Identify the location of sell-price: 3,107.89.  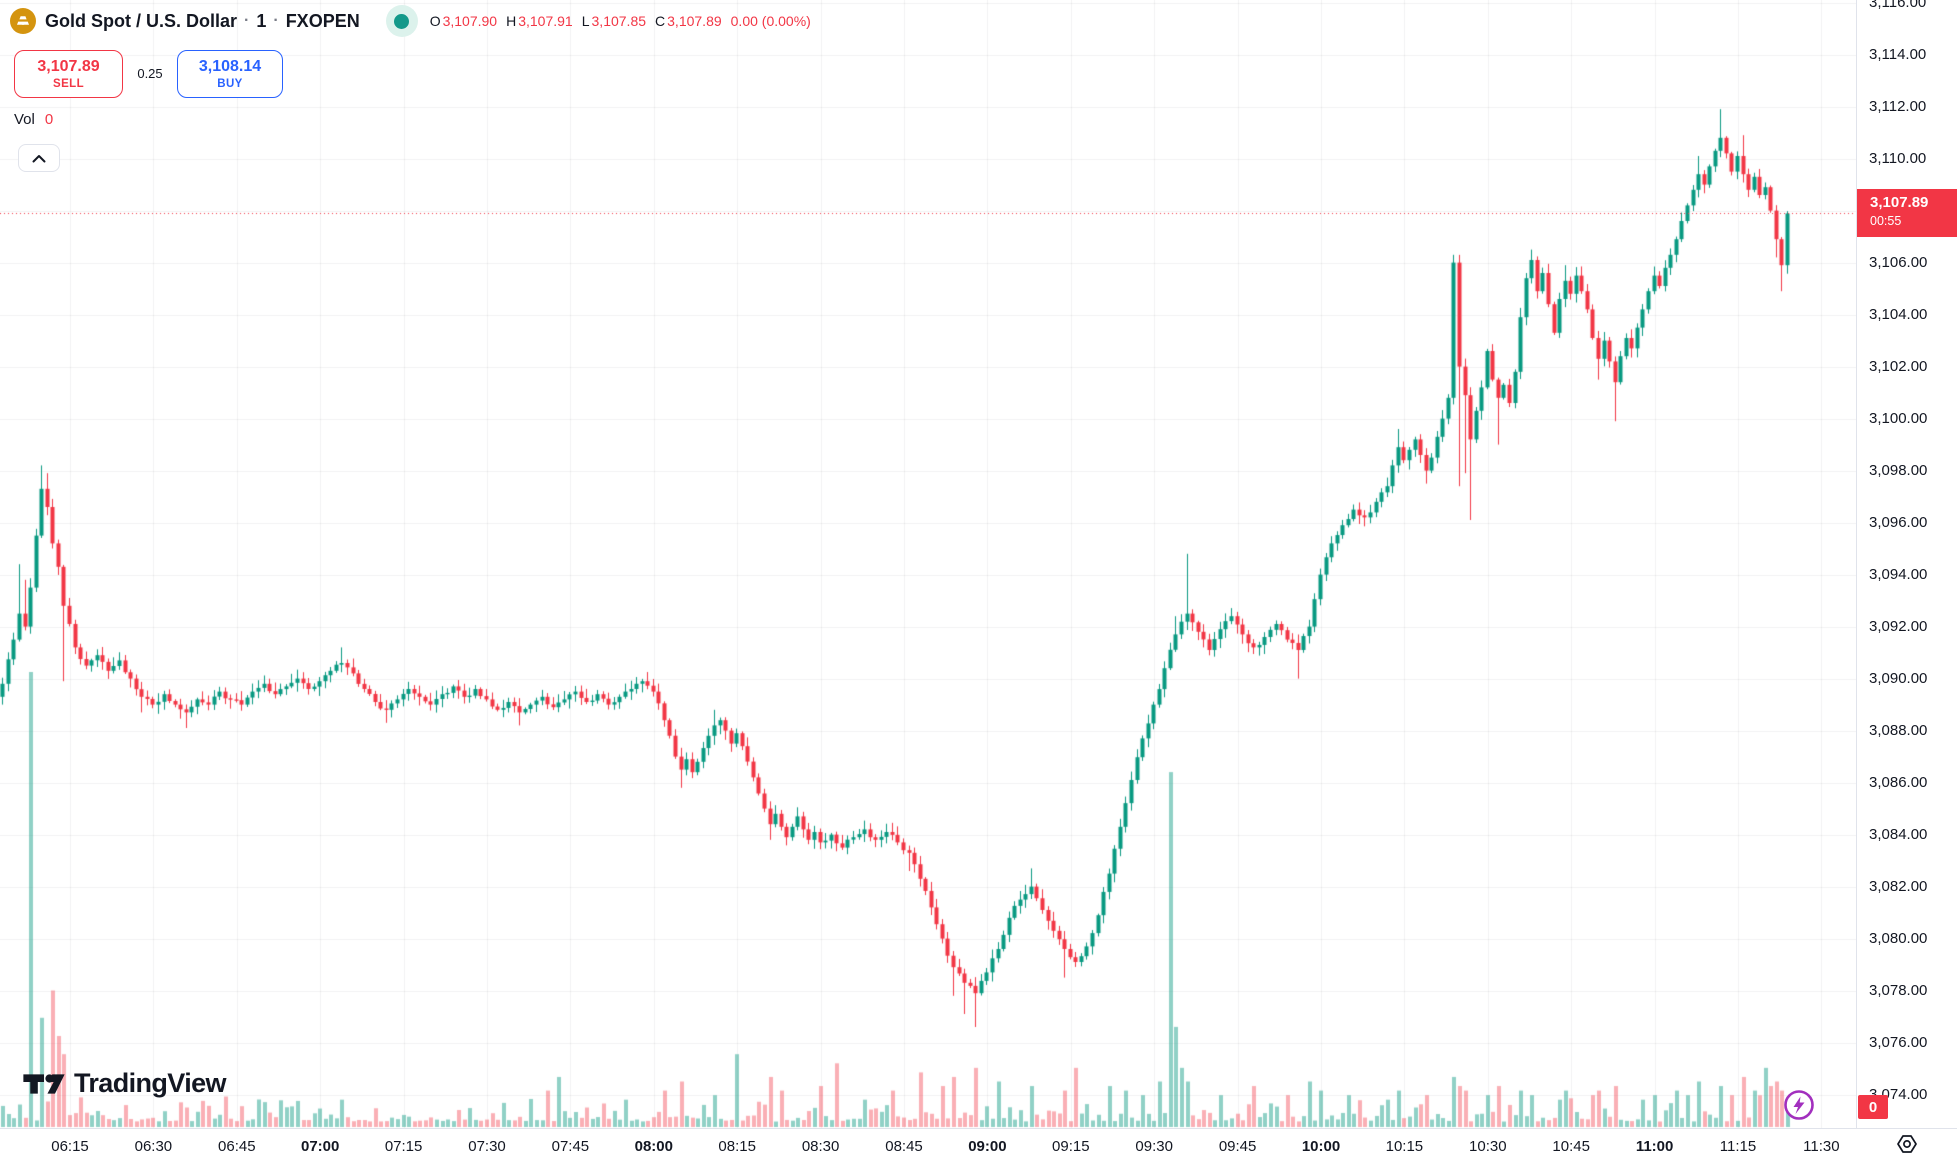
(68, 66).